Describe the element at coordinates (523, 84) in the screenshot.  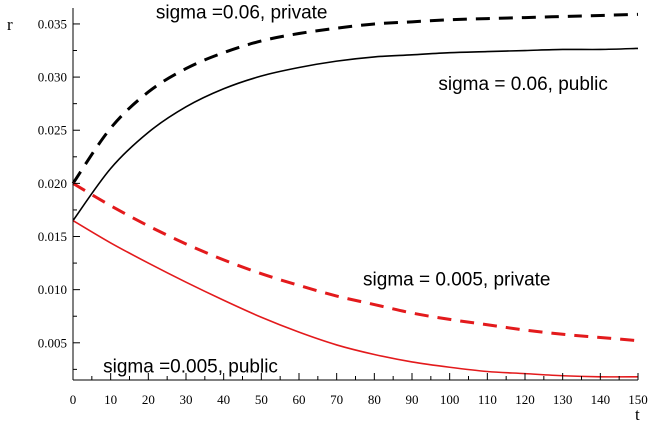
I see `annotation-2: sigma = 0.06, public` at that location.